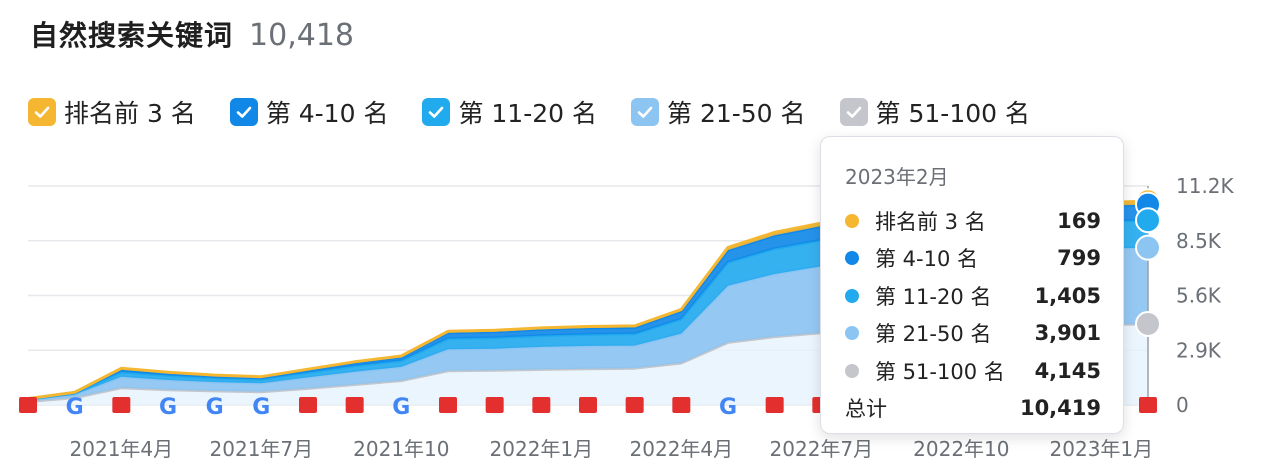  I want to click on chart-title: 自然搜索关键词, so click(132, 35).